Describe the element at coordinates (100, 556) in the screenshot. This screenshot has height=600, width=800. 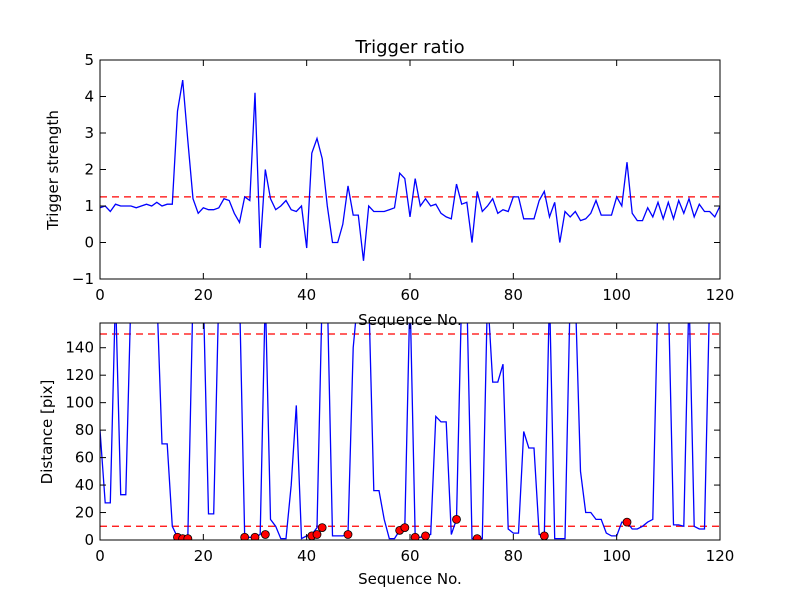
I see `bottom-x-tick-label: 0` at that location.